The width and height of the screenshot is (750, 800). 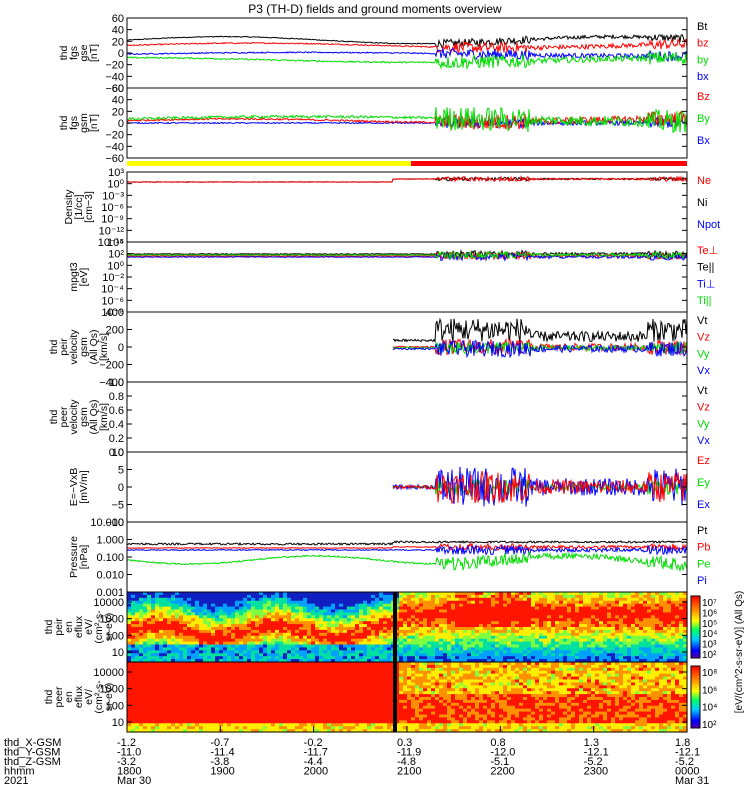 I want to click on y-tick-label: −5, so click(x=117, y=506).